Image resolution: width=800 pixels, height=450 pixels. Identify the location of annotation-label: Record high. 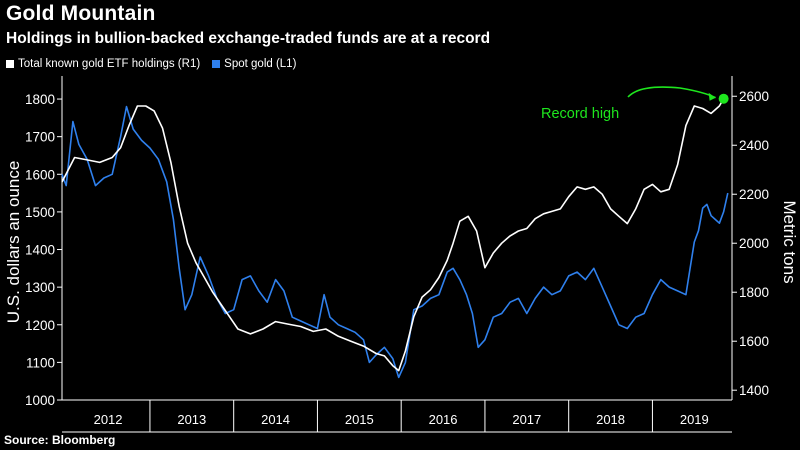
(580, 114).